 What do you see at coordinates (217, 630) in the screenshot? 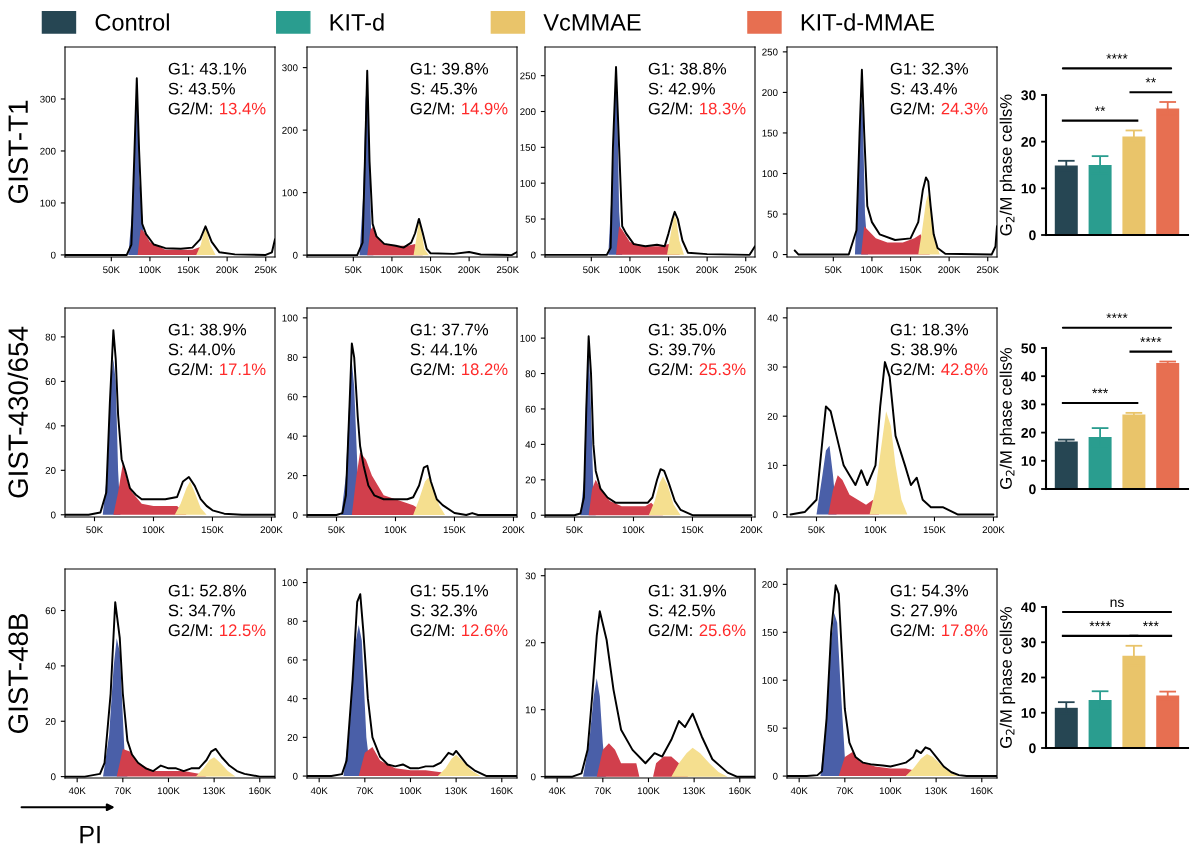
I see `annotation: G2/M: 12.5%` at bounding box center [217, 630].